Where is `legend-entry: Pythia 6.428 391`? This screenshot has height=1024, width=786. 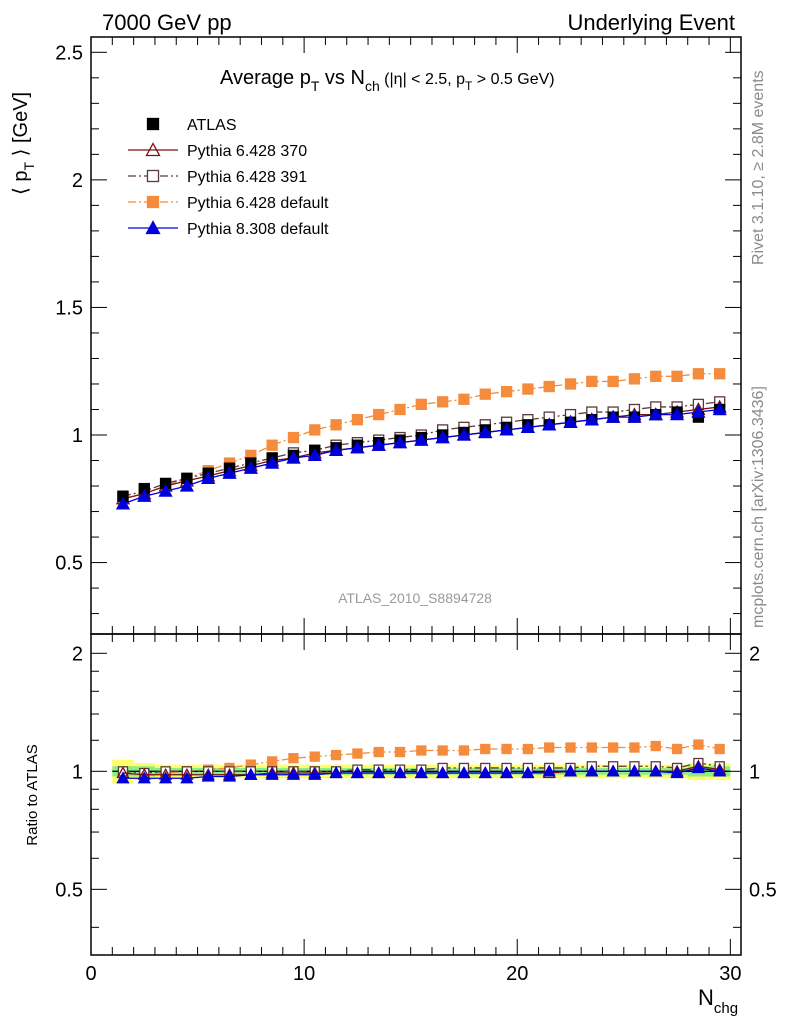 legend-entry: Pythia 6.428 391 is located at coordinates (217, 177).